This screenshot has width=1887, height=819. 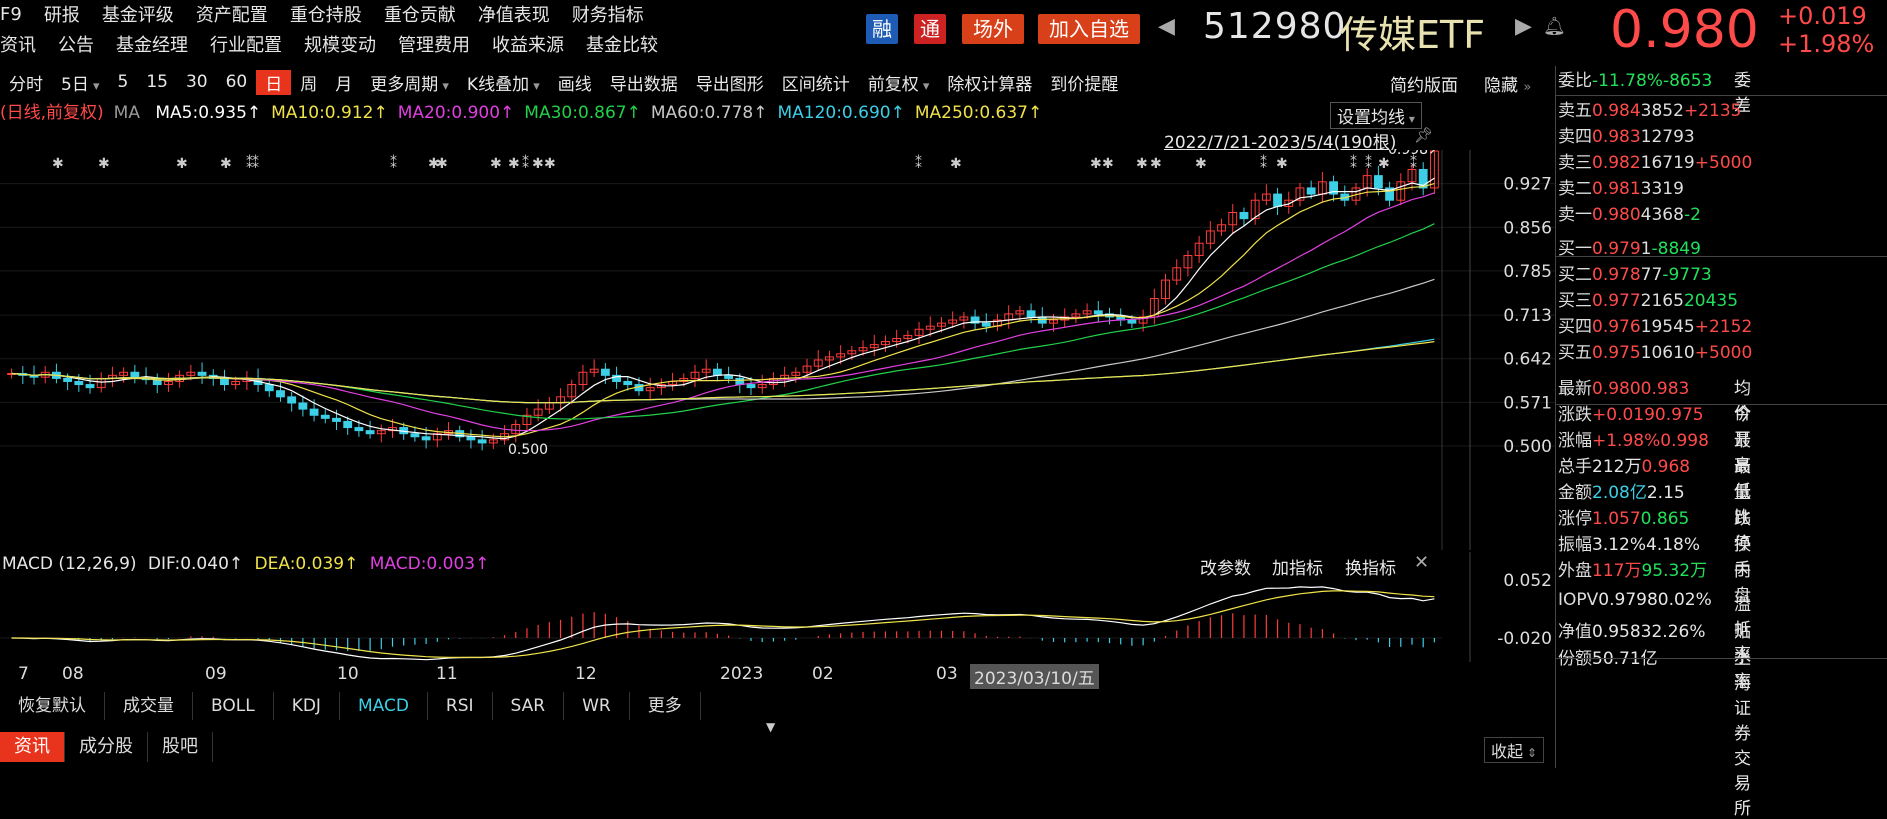 I want to click on bid-price: 0.975, so click(x=1616, y=353).